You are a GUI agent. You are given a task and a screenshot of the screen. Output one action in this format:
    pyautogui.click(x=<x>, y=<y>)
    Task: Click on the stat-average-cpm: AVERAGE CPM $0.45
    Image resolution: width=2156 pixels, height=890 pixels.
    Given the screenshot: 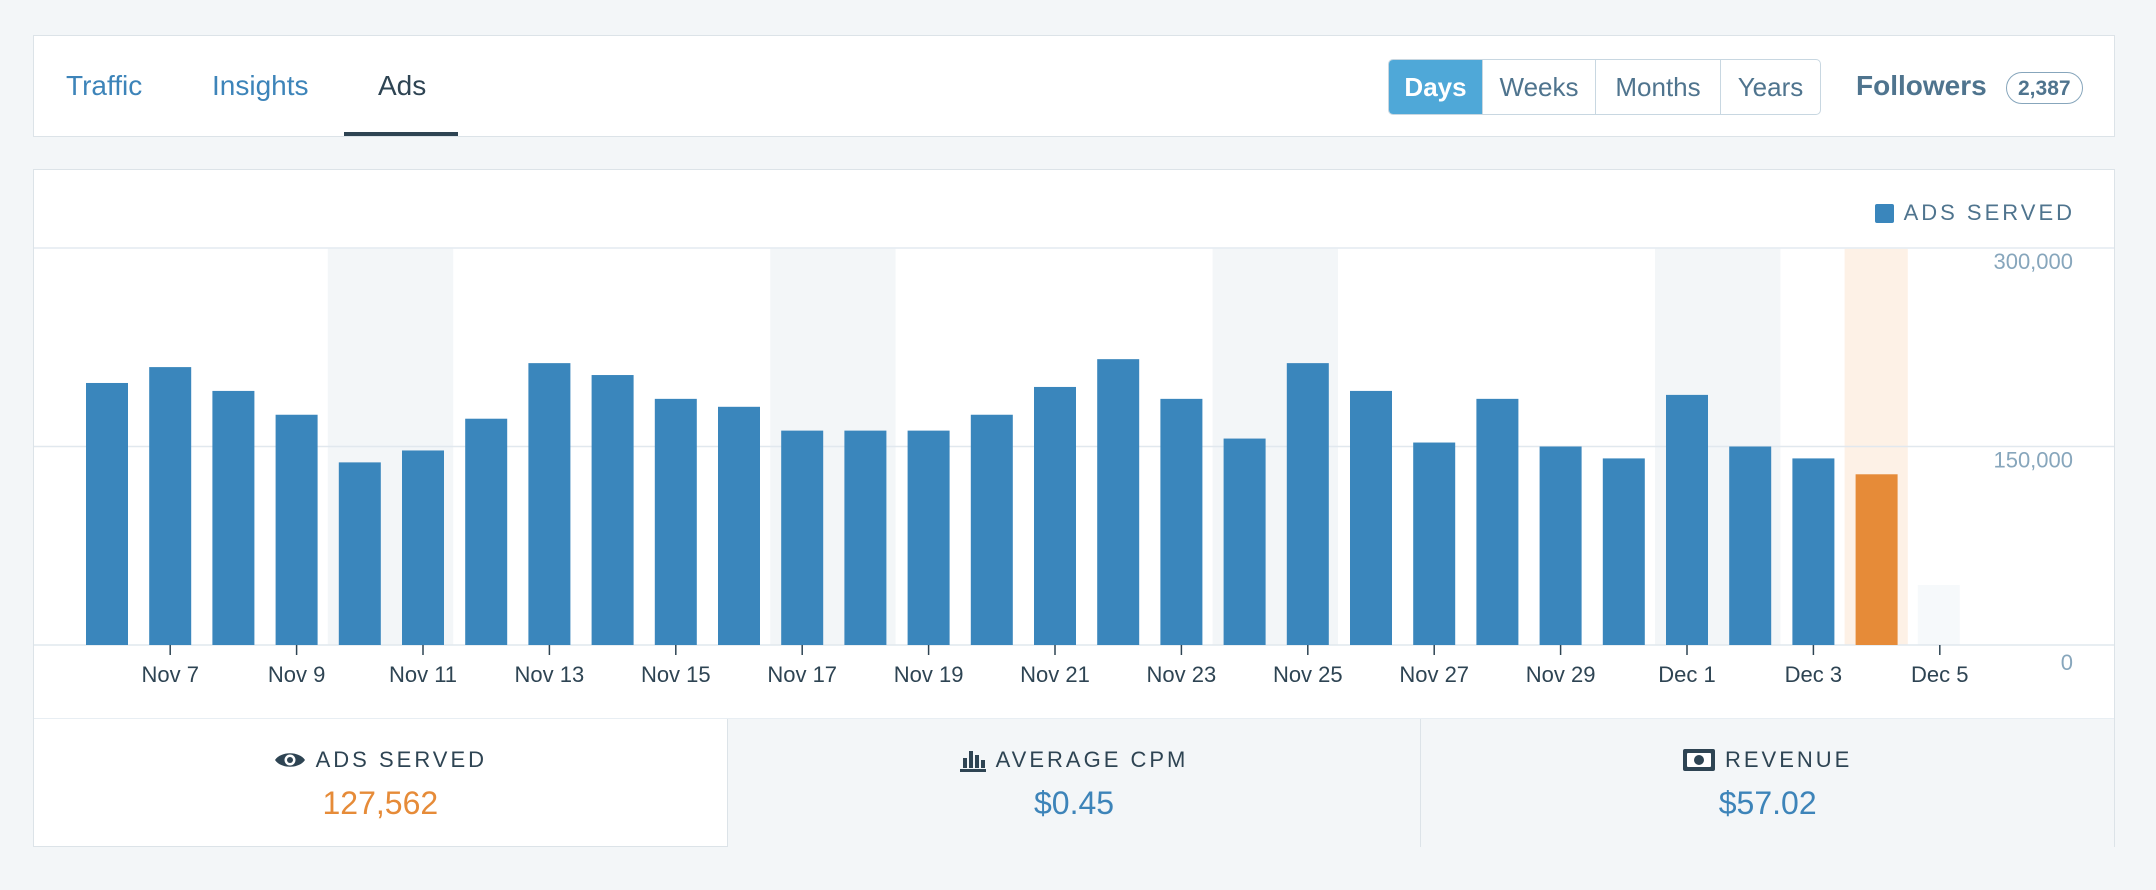 What is the action you would take?
    pyautogui.click(x=1073, y=783)
    